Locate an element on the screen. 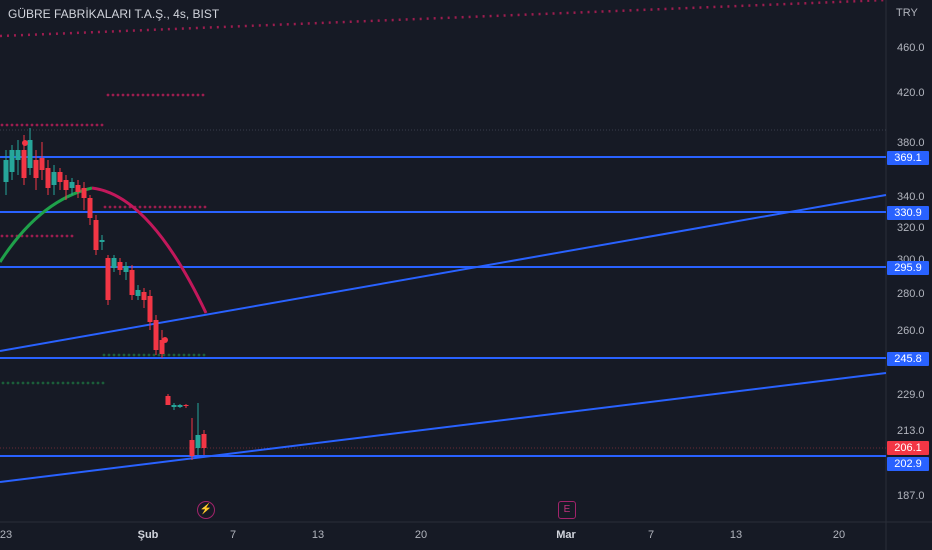  dotted-resistance-line is located at coordinates (443, 19).